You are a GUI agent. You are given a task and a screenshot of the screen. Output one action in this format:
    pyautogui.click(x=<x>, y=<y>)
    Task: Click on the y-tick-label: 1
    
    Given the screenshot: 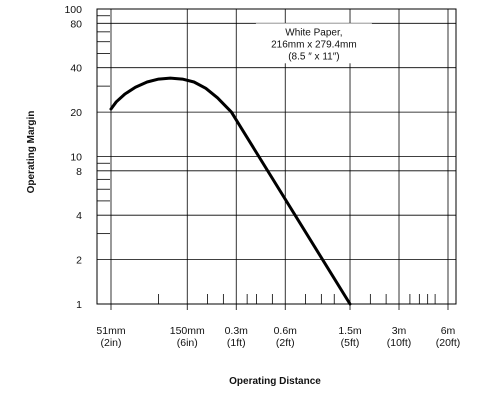 What is the action you would take?
    pyautogui.click(x=79, y=305)
    